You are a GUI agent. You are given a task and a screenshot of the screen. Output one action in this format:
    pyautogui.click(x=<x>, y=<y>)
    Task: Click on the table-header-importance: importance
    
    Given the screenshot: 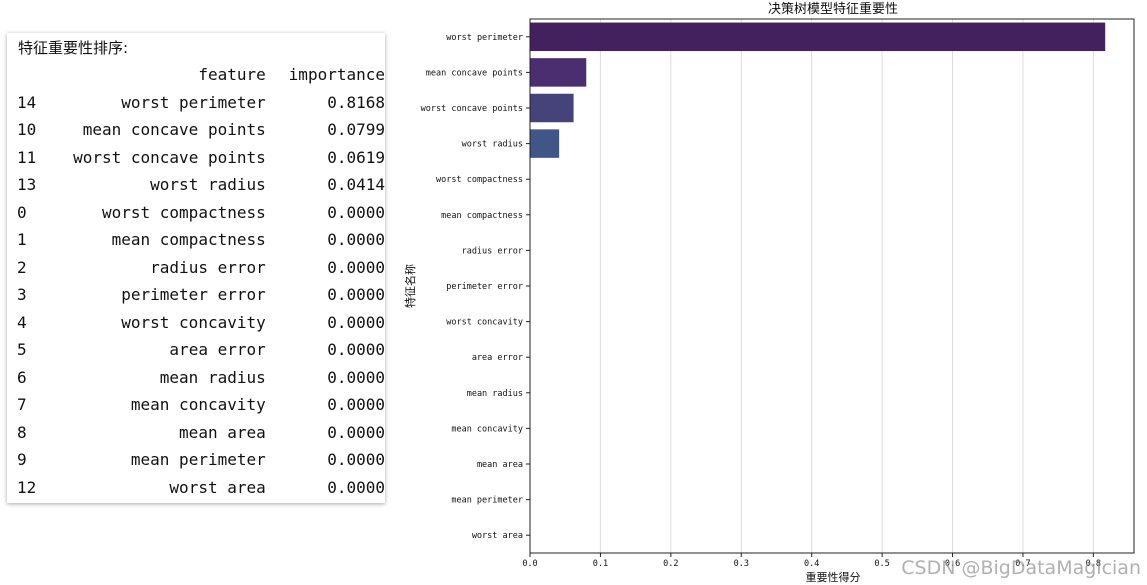 What is the action you would take?
    pyautogui.click(x=336, y=75)
    